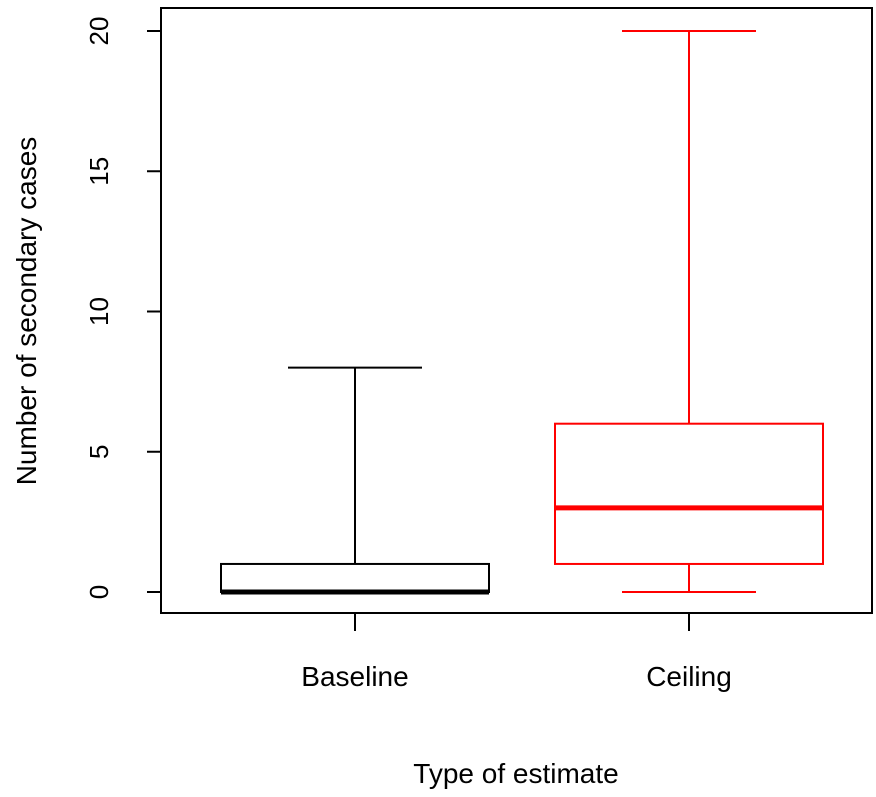 Image resolution: width=876 pixels, height=797 pixels. I want to click on box-baseline, so click(355, 480).